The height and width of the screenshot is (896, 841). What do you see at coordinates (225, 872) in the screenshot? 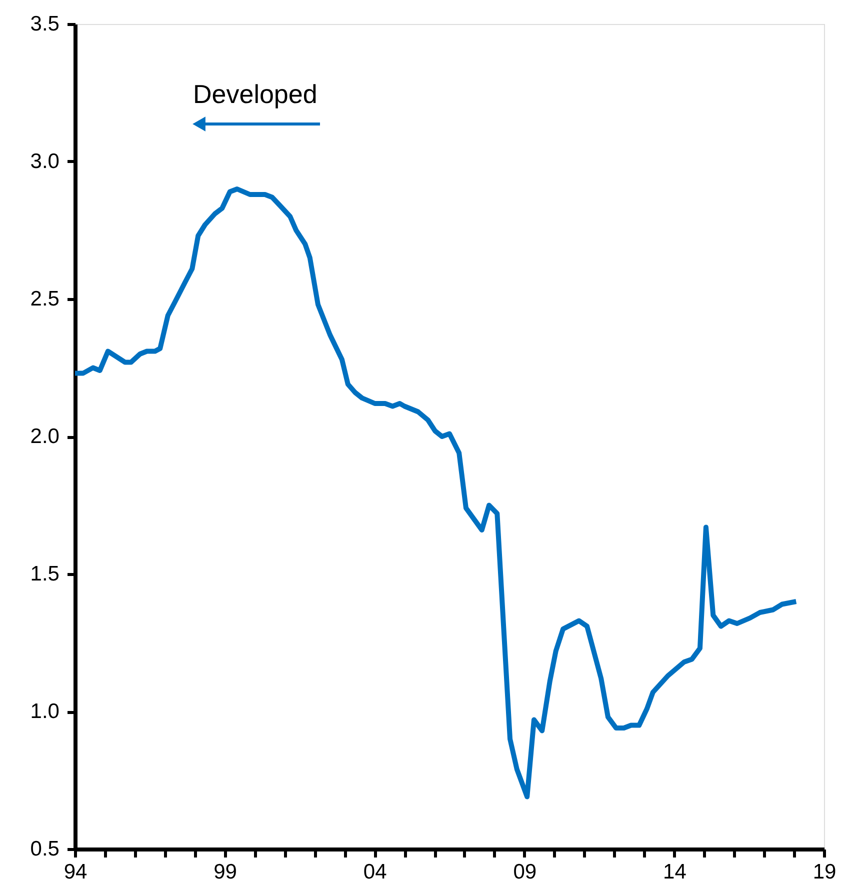
I see `x-tick-label: 99` at bounding box center [225, 872].